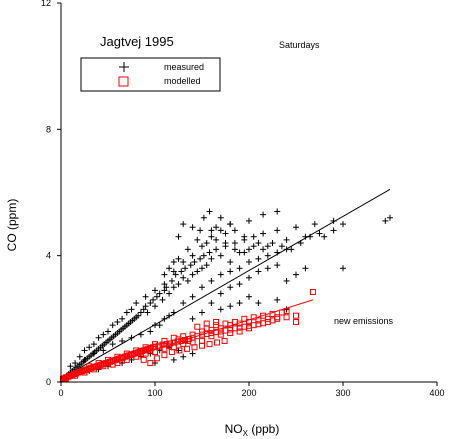  Describe the element at coordinates (342, 393) in the screenshot. I see `x-tick-label-3: 300` at that location.